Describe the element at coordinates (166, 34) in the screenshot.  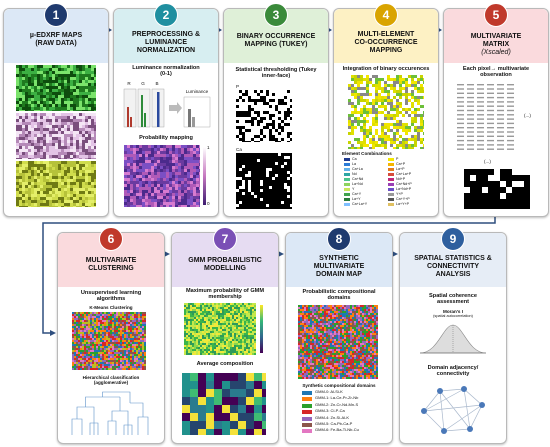
I see `step-title: PREPROCESSING &` at that location.